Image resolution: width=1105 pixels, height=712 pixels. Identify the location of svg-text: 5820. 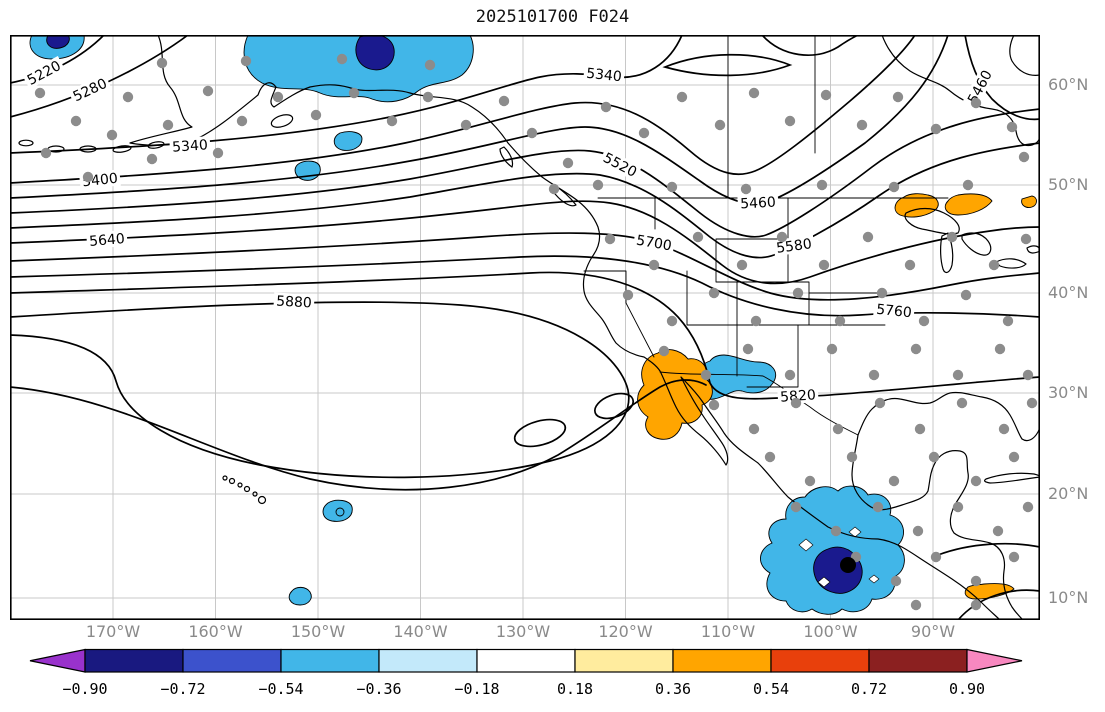
(798, 396).